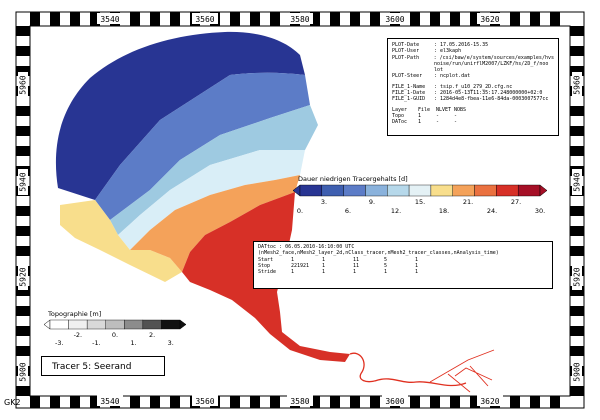  What do you see at coordinates (424, 109) in the screenshot?
I see `layer-cell: File` at bounding box center [424, 109].